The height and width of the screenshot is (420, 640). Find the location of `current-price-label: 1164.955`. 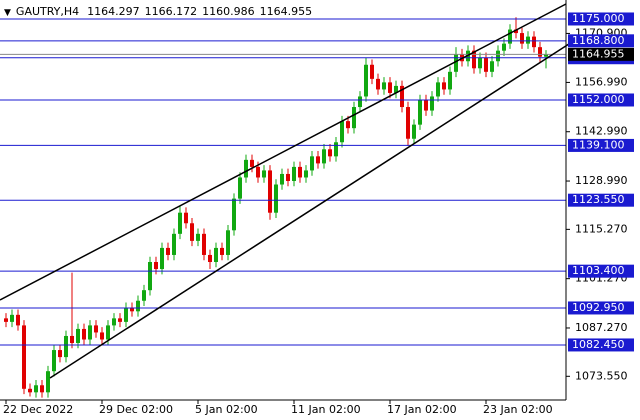

current-price-label: 1164.955 is located at coordinates (598, 53).